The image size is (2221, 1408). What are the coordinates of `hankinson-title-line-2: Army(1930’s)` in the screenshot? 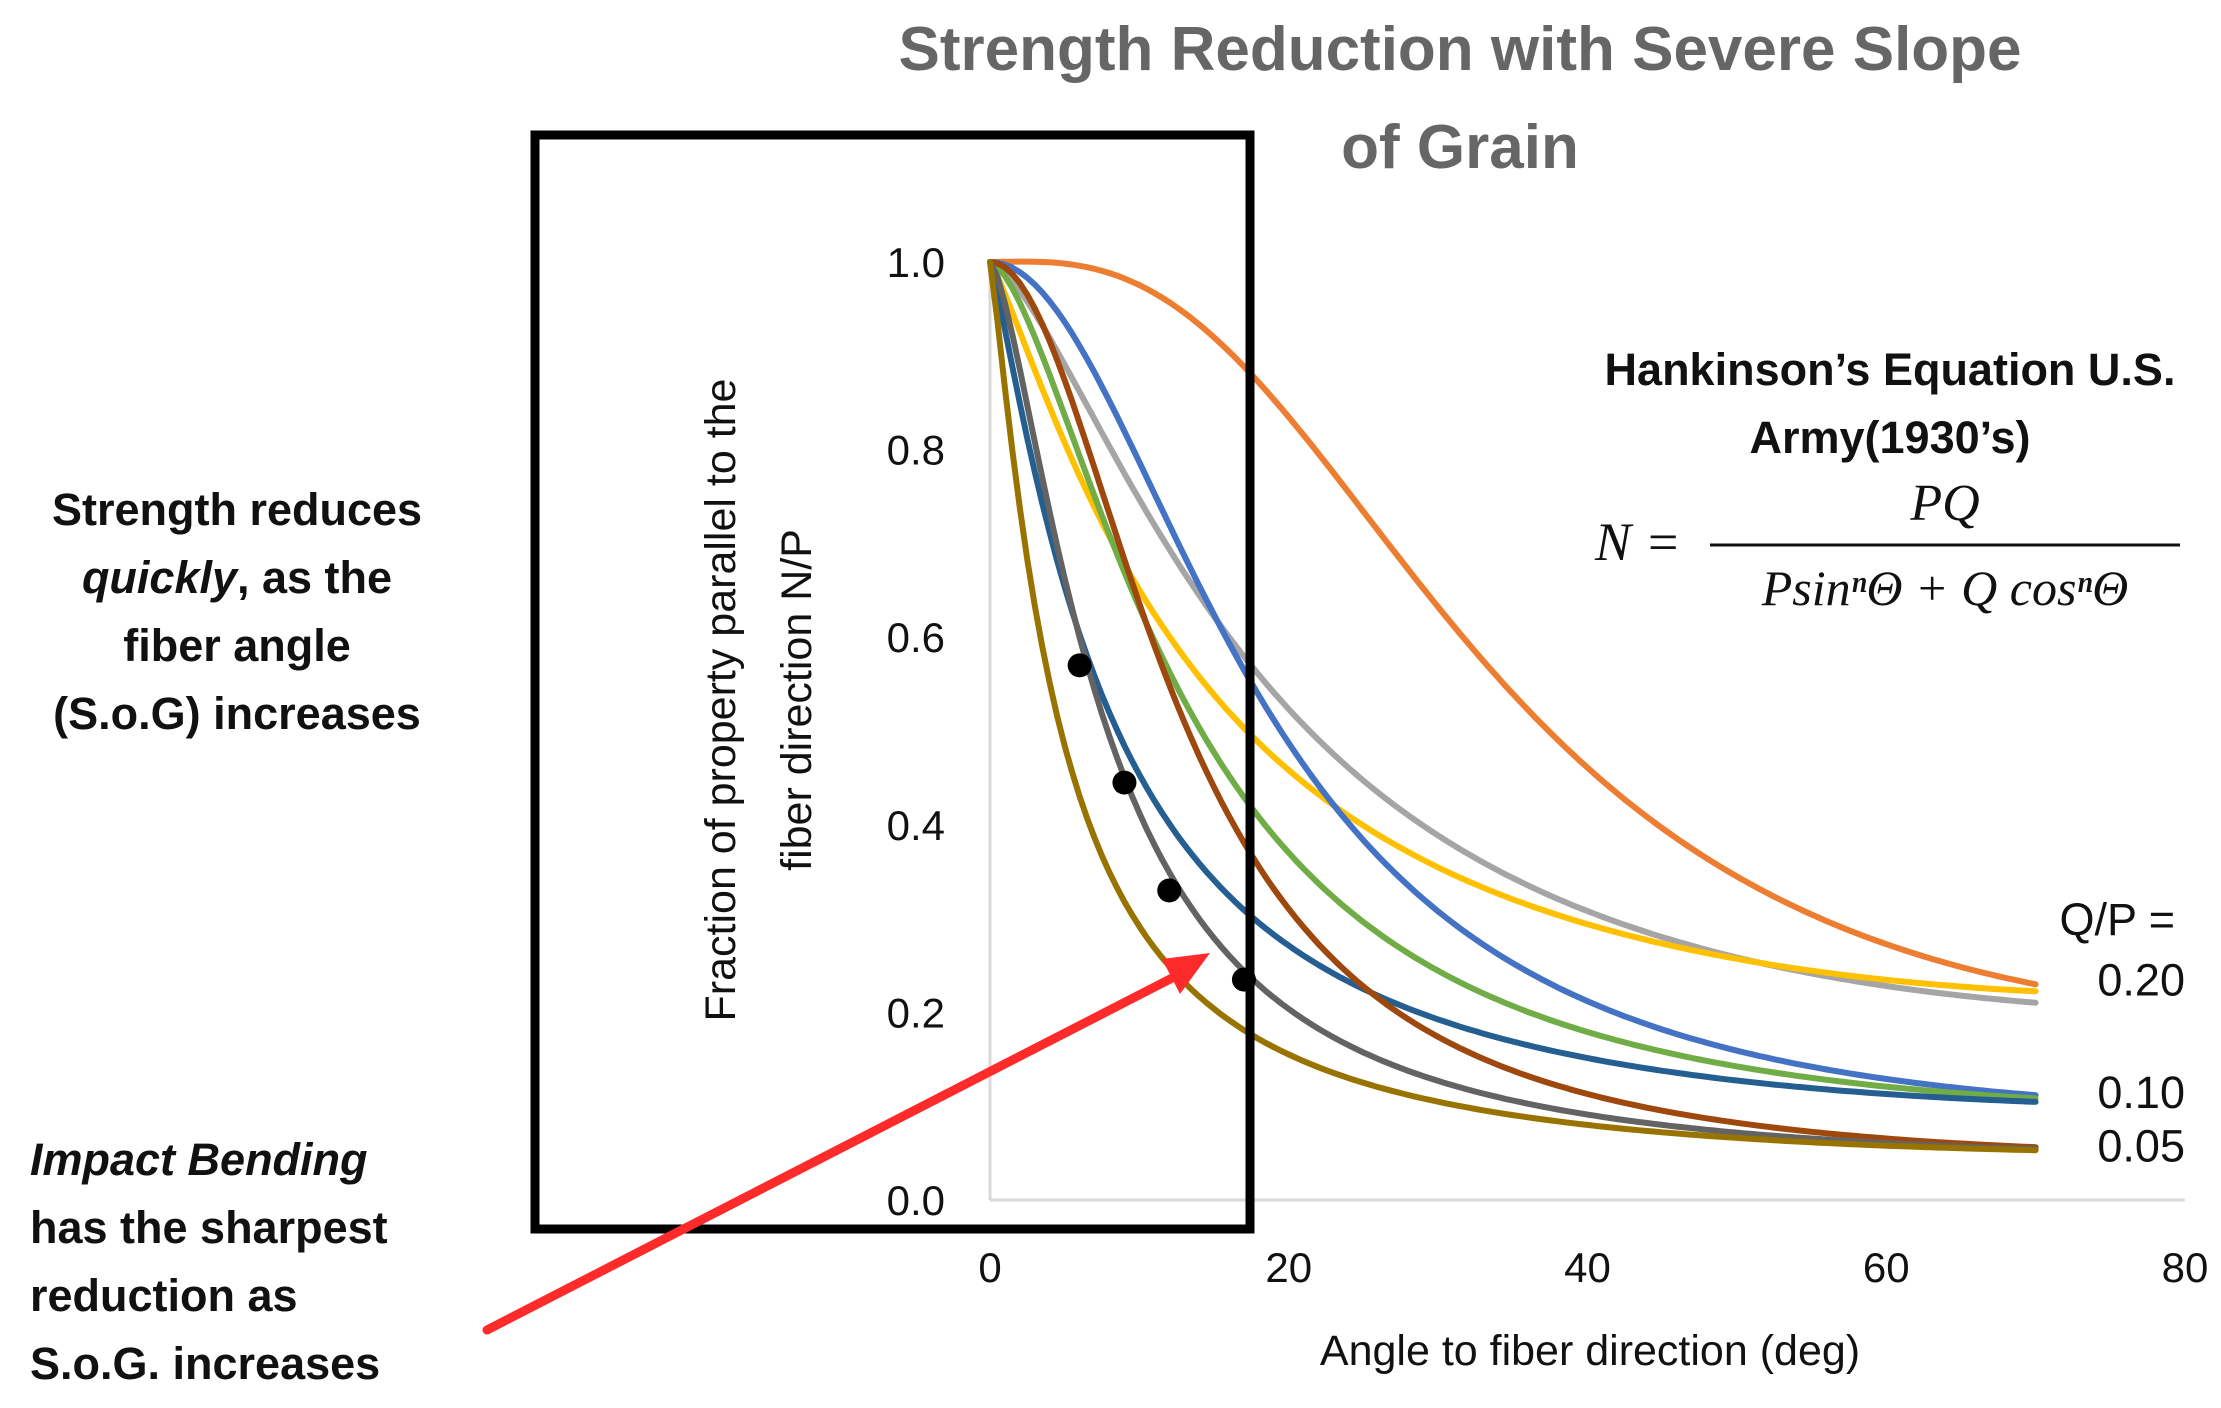 It's located at (1890, 437).